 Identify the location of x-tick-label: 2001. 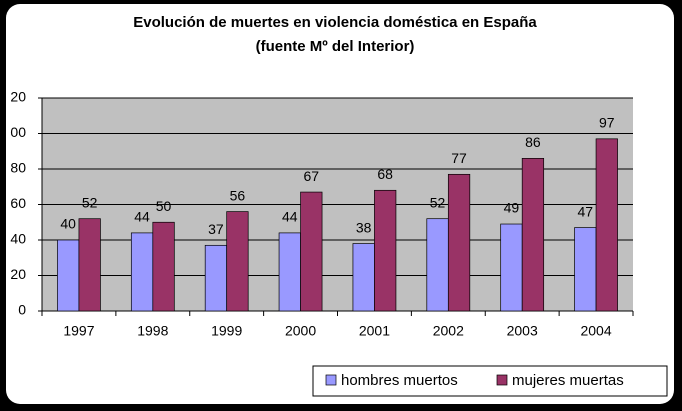
(374, 331).